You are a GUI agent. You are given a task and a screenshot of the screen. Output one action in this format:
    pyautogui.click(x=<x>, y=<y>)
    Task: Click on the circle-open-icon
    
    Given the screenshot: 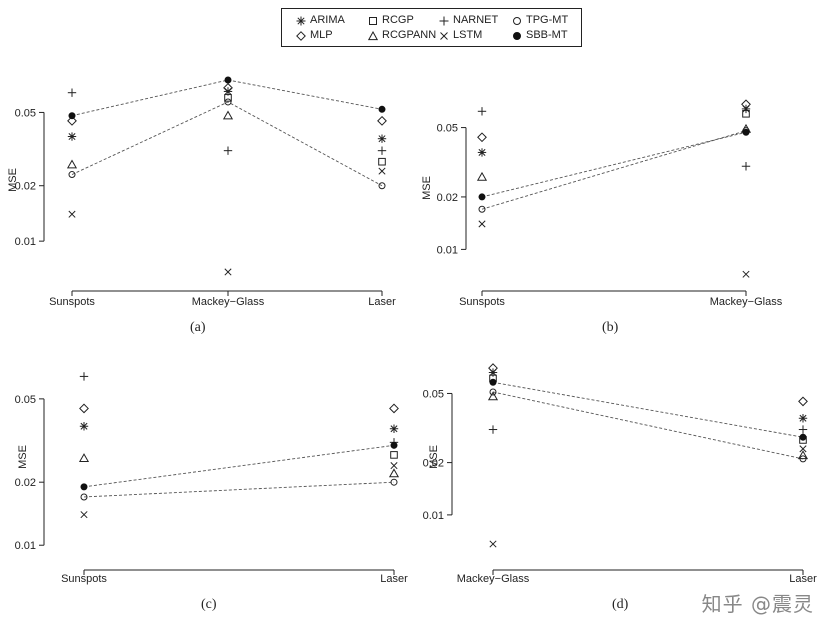 What is the action you would take?
    pyautogui.click(x=517, y=20)
    